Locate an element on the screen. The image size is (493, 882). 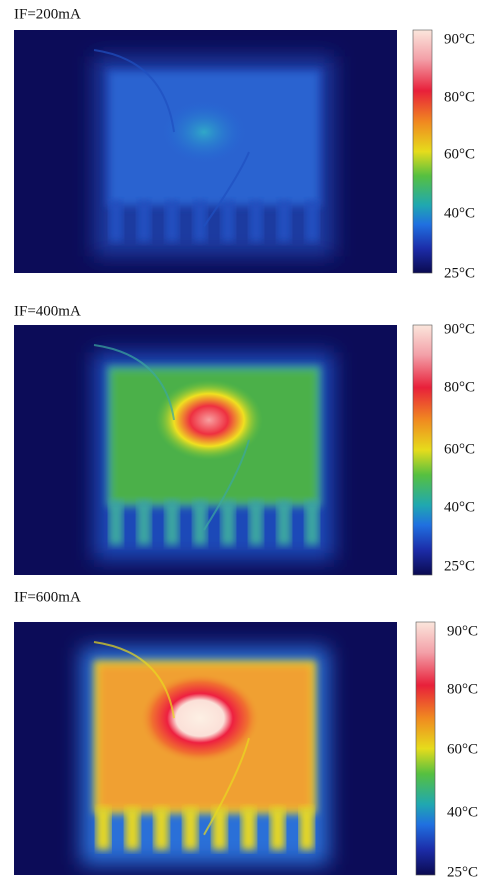
heatsink-body is located at coordinates (214, 138).